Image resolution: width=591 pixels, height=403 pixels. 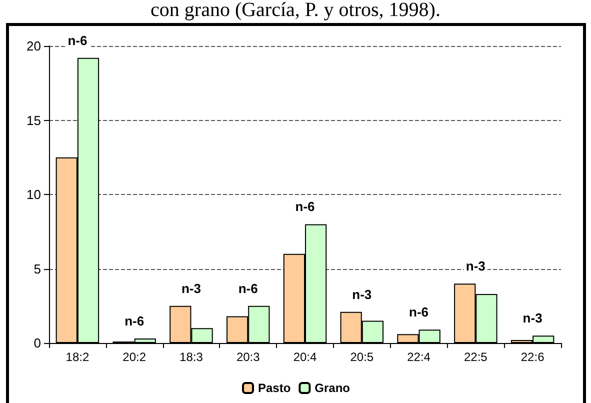 What do you see at coordinates (37, 343) in the screenshot?
I see `y-tick-label: 0` at bounding box center [37, 343].